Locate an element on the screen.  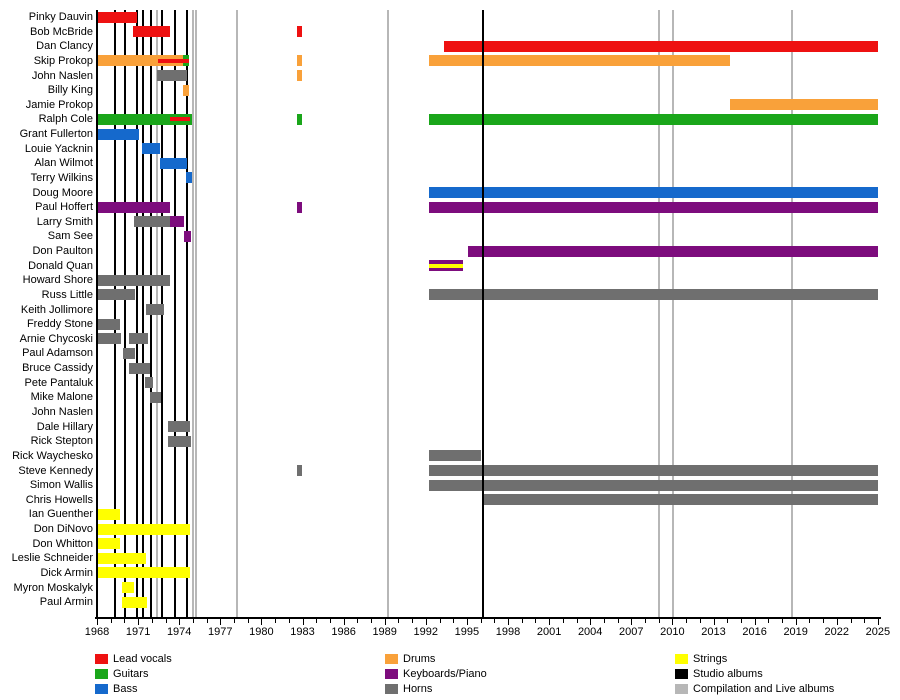
legend-swatch-lead_vocals is located at coordinates (101, 659).